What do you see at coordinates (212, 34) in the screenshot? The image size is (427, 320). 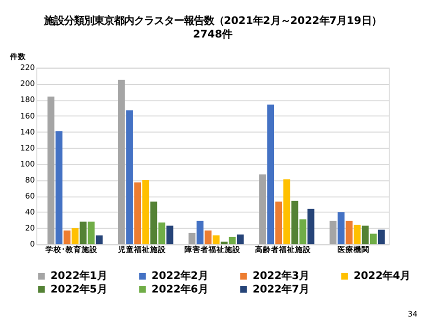 I see `chart-subtitle: 2748件` at bounding box center [212, 34].